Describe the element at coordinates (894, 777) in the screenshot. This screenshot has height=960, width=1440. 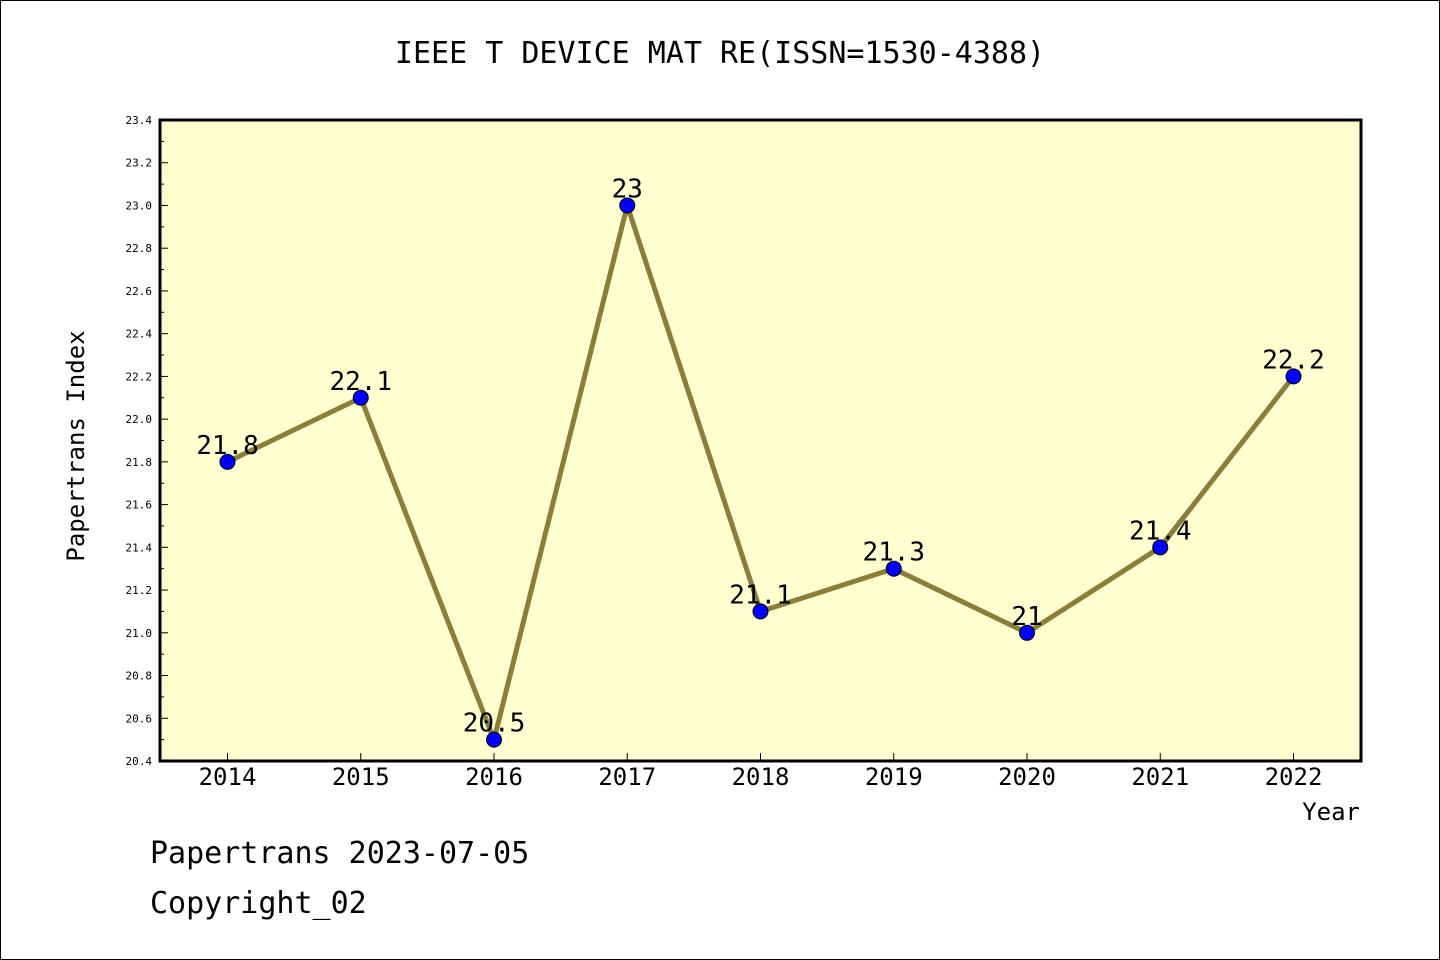
I see `x-tick-label: 2019` at that location.